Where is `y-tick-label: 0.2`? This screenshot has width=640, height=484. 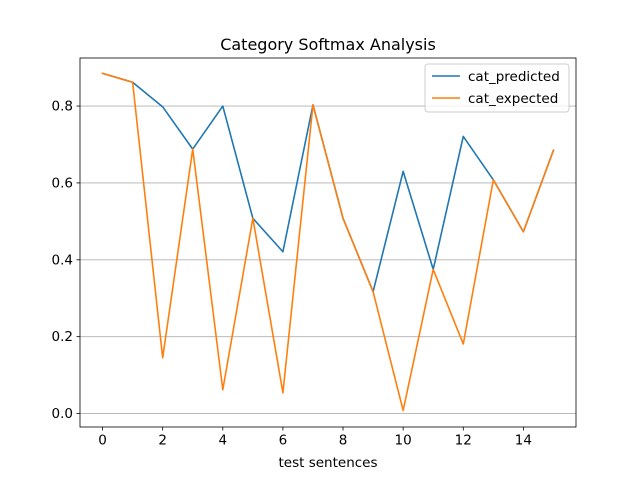 y-tick-label: 0.2 is located at coordinates (62, 337).